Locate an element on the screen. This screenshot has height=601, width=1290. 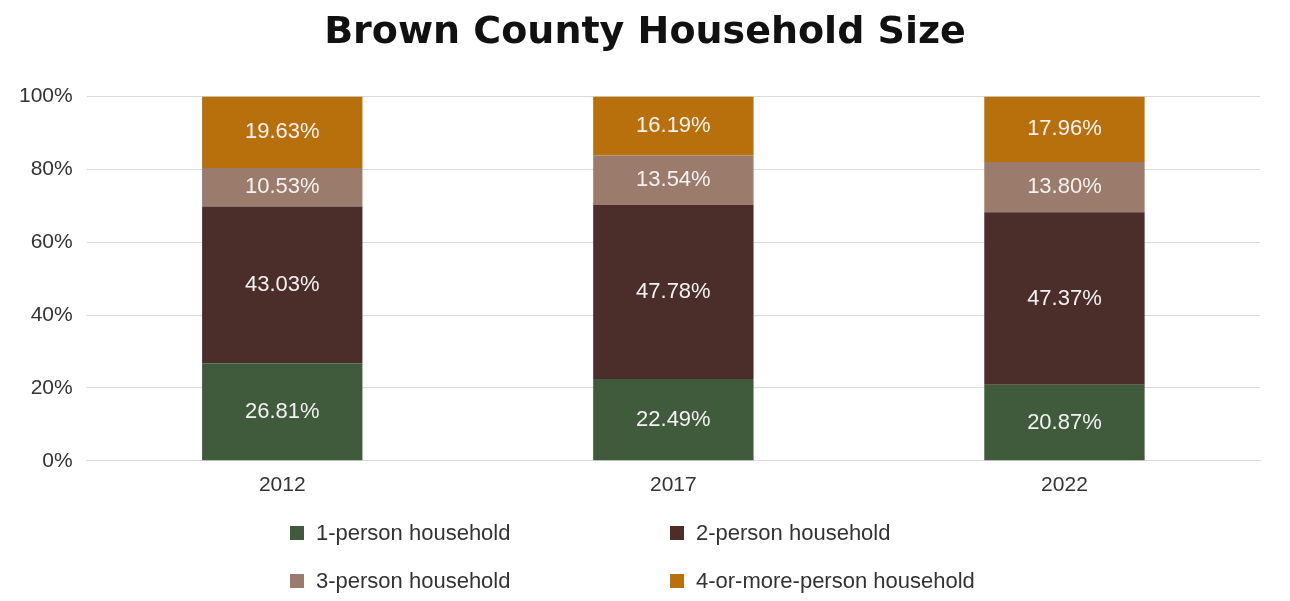
data-label: 20.87% is located at coordinates (1064, 421).